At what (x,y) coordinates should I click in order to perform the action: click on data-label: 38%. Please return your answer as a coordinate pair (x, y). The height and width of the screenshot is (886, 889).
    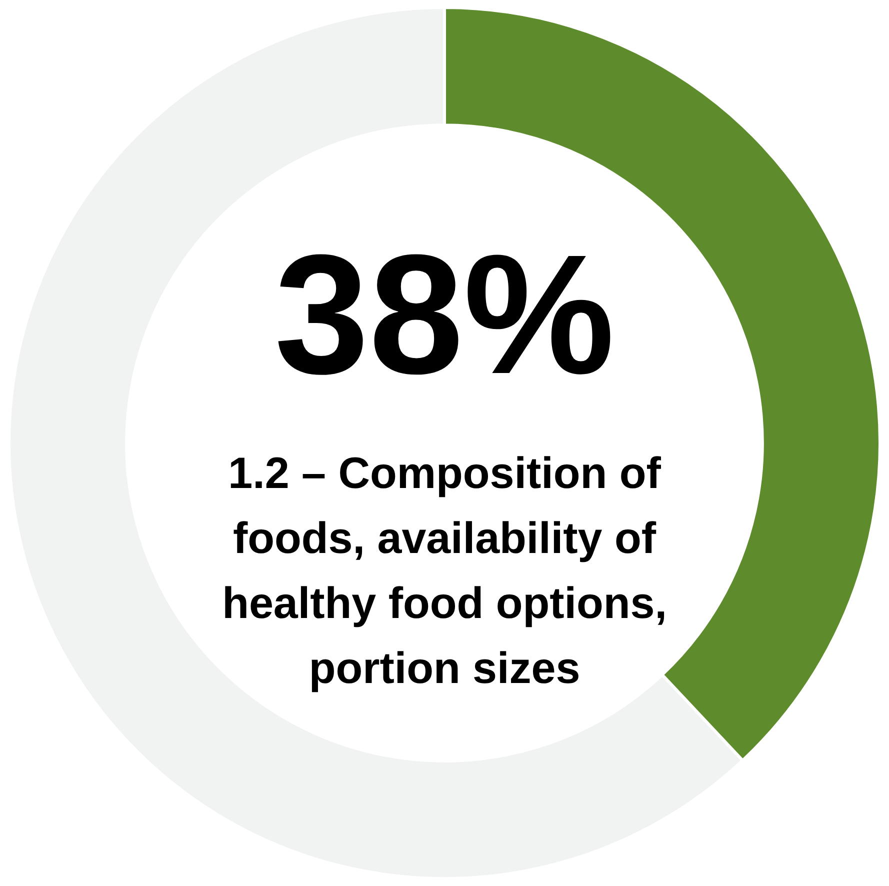
    Looking at the image, I should click on (444, 315).